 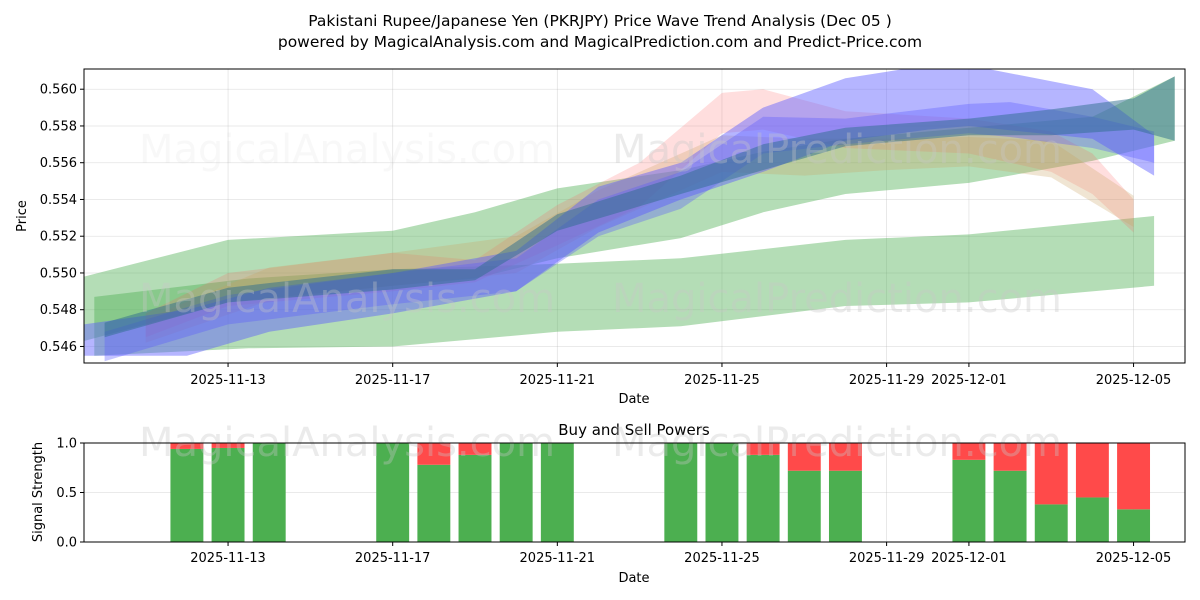 What do you see at coordinates (969, 558) in the screenshot?
I see `signal-x-tick-label: 2025-12-01` at bounding box center [969, 558].